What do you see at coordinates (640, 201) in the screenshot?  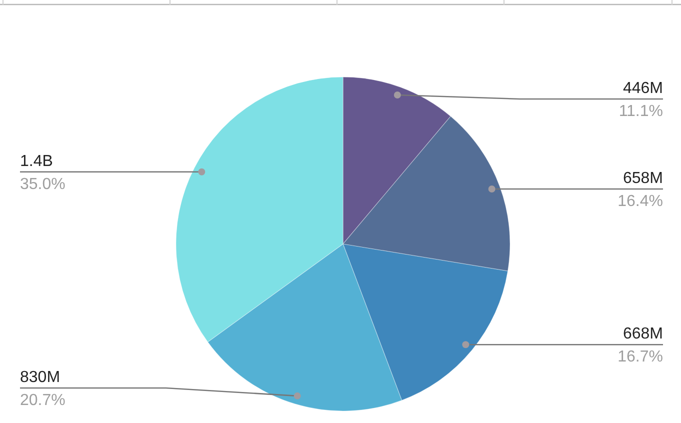 I see `text: 16.4%` at bounding box center [640, 201].